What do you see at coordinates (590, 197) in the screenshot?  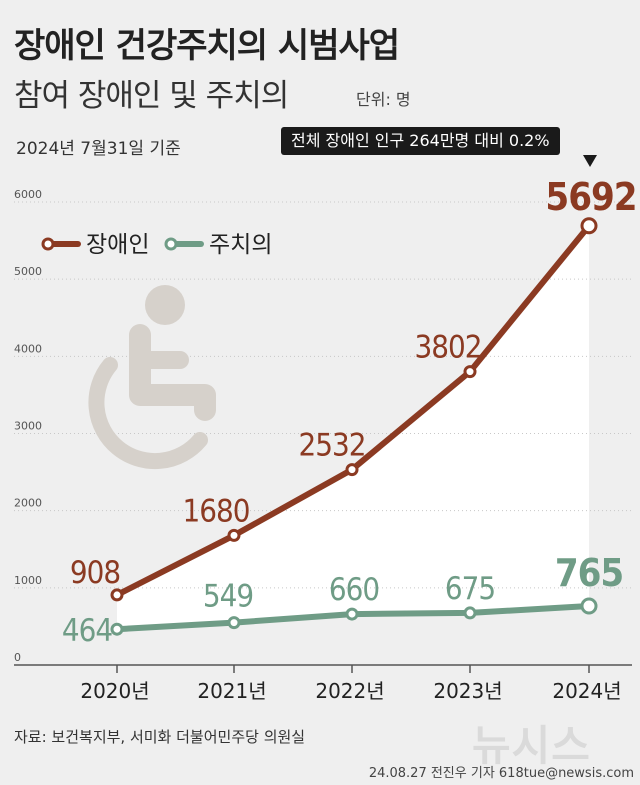 I see `data-label-disabled: 5692` at bounding box center [590, 197].